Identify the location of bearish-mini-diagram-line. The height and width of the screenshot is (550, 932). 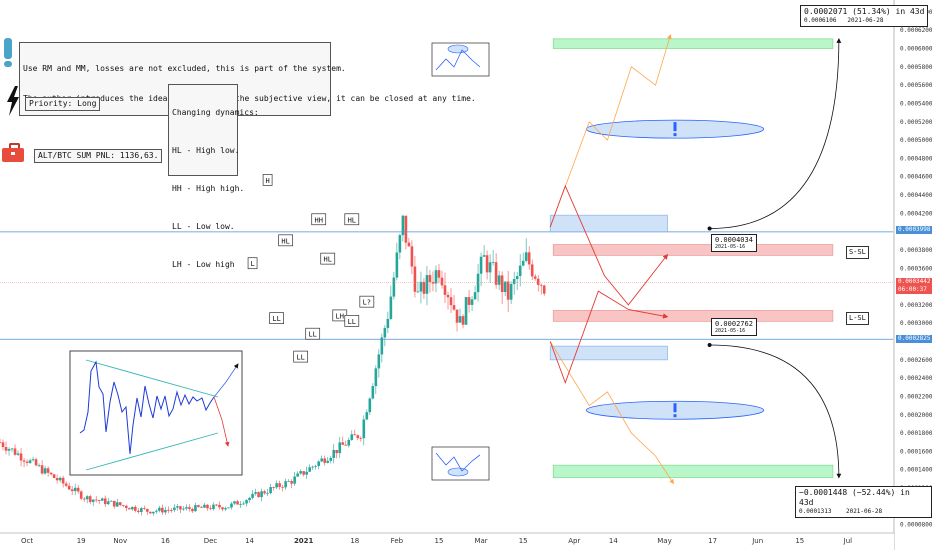
(458, 462).